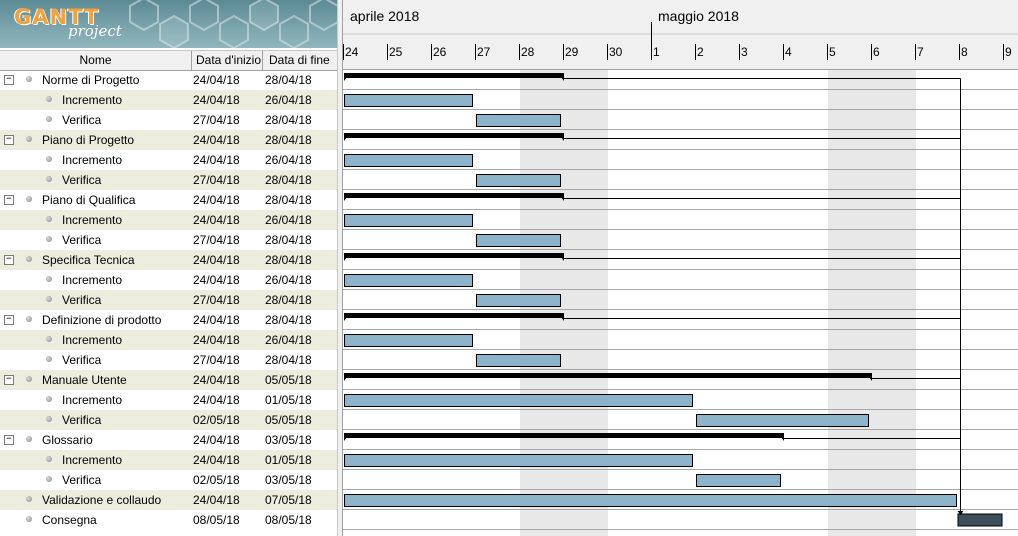 This screenshot has height=536, width=1018. Describe the element at coordinates (216, 480) in the screenshot. I see `task-start-date: 02/05/18` at that location.